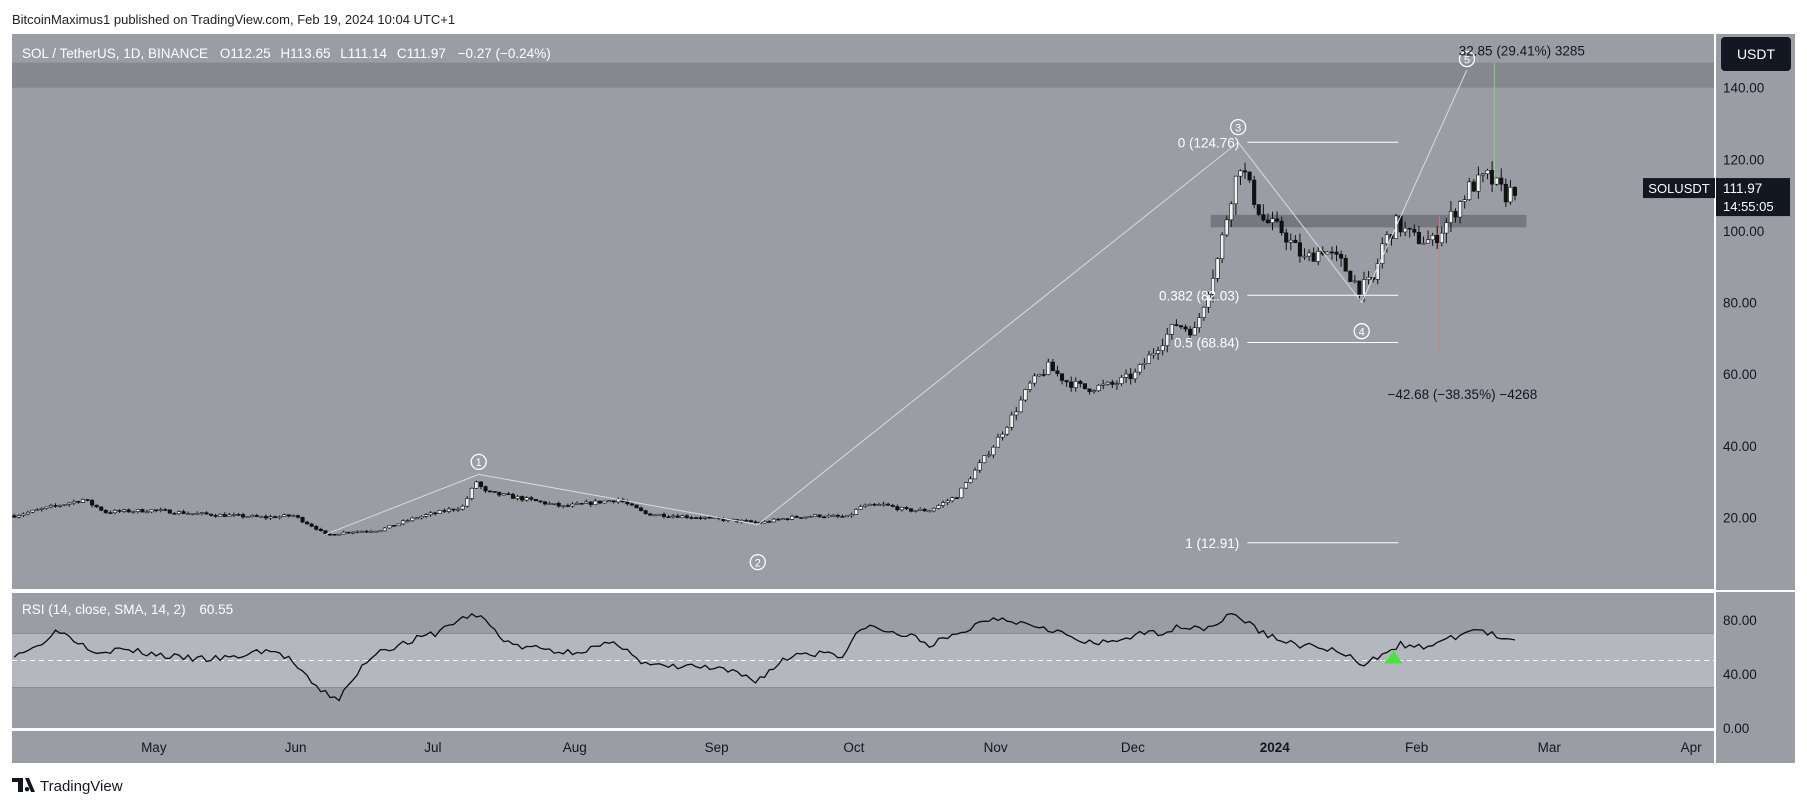 This screenshot has width=1807, height=809. I want to click on tradingview-logo: TradingView, so click(67, 786).